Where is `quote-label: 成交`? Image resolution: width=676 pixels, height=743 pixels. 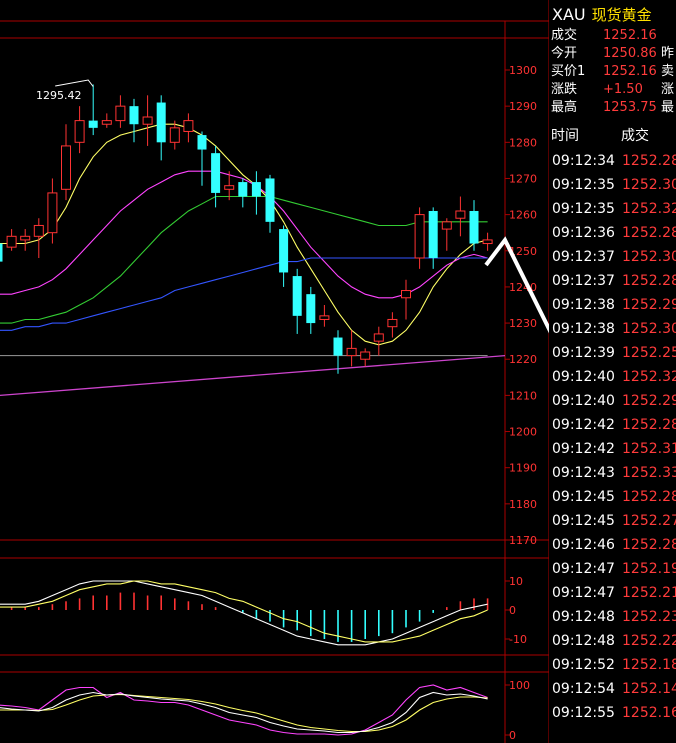 quote-label: 成交 is located at coordinates (564, 35).